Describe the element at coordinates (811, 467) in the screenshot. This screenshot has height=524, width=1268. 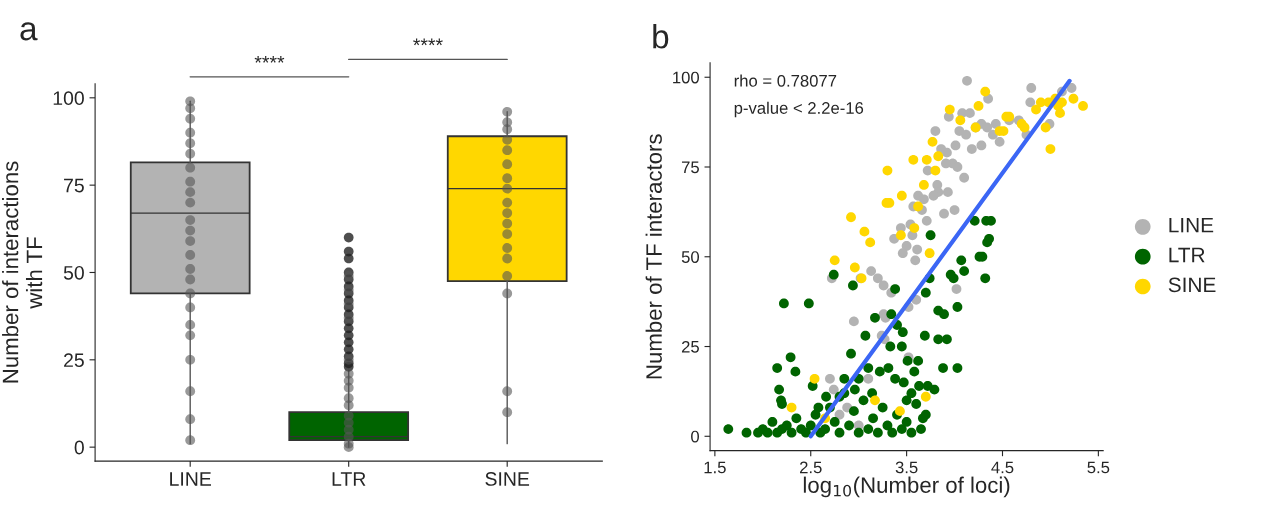
I see `x-tick-label: 2.5` at that location.